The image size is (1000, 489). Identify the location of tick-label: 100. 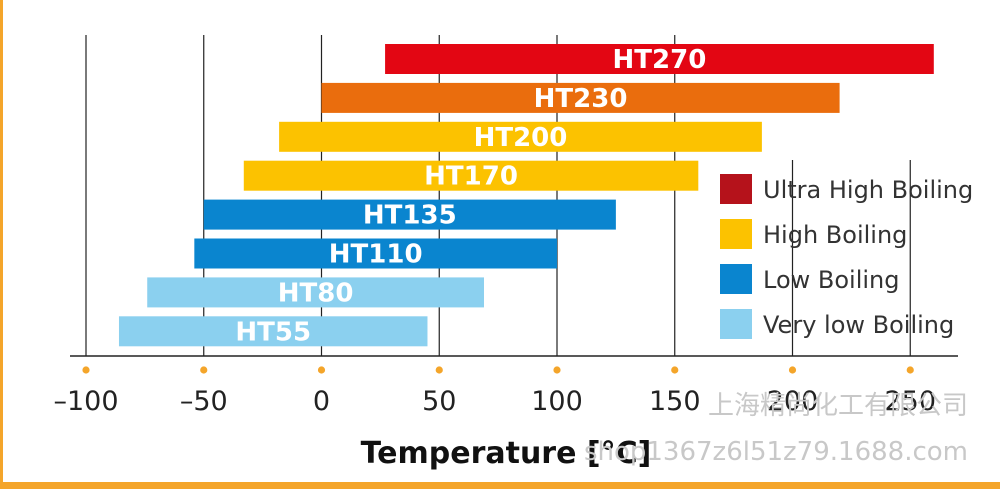
(557, 401).